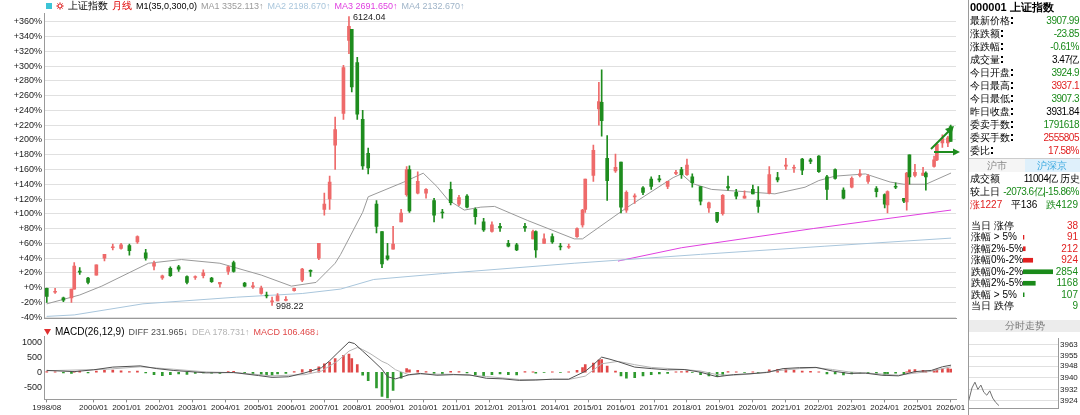 The image size is (1080, 415). What do you see at coordinates (27, 183) in the screenshot?
I see `y-tick-label: +140%` at bounding box center [27, 183].